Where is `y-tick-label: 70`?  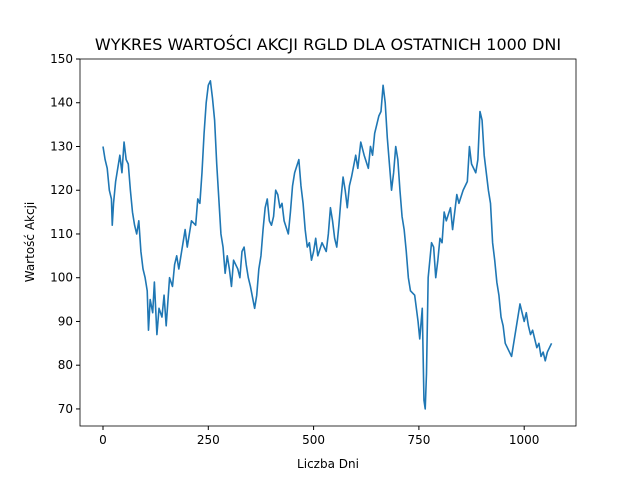
y-tick-label: 70 is located at coordinates (65, 409).